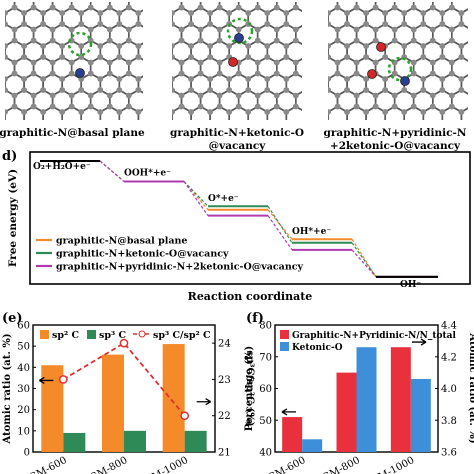 Image resolution: width=474 pixels, height=474 pixels. What do you see at coordinates (312, 445) in the screenshot?
I see `bar` at bounding box center [312, 445].